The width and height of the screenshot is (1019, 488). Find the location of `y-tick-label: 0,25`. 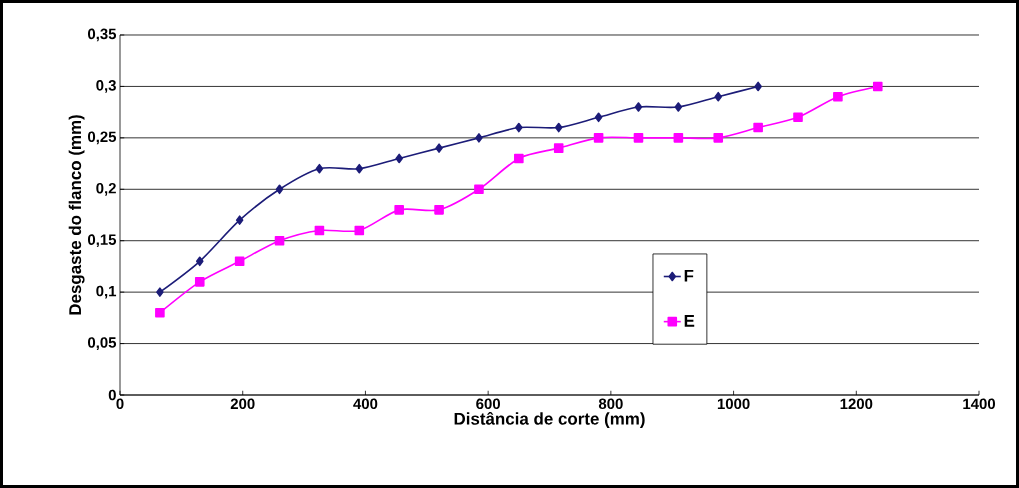

y-tick-label: 0,25 is located at coordinates (102, 138).